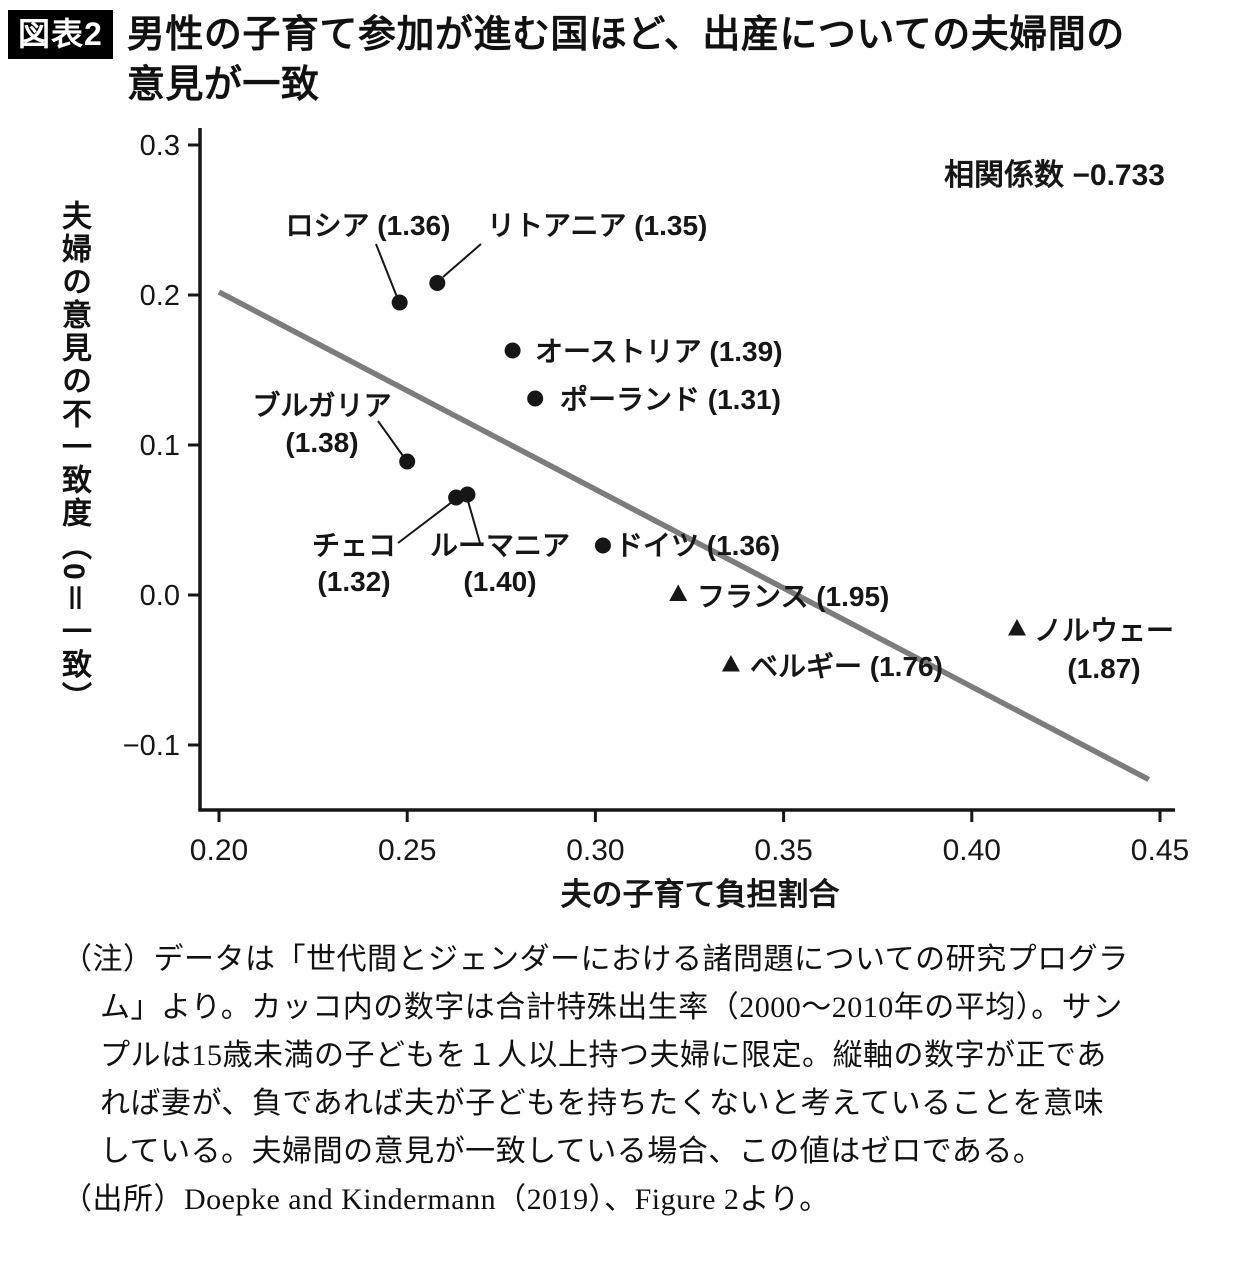 This screenshot has width=1257, height=1278. What do you see at coordinates (602, 545) in the screenshot?
I see `point-germany` at bounding box center [602, 545].